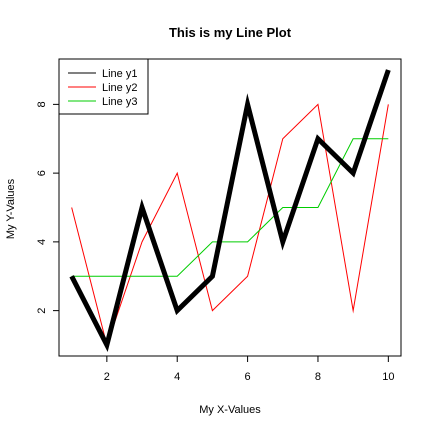 This screenshot has height=437, width=432. I want to click on legend: Line y1 Line y2 Line y3, so click(103, 86).